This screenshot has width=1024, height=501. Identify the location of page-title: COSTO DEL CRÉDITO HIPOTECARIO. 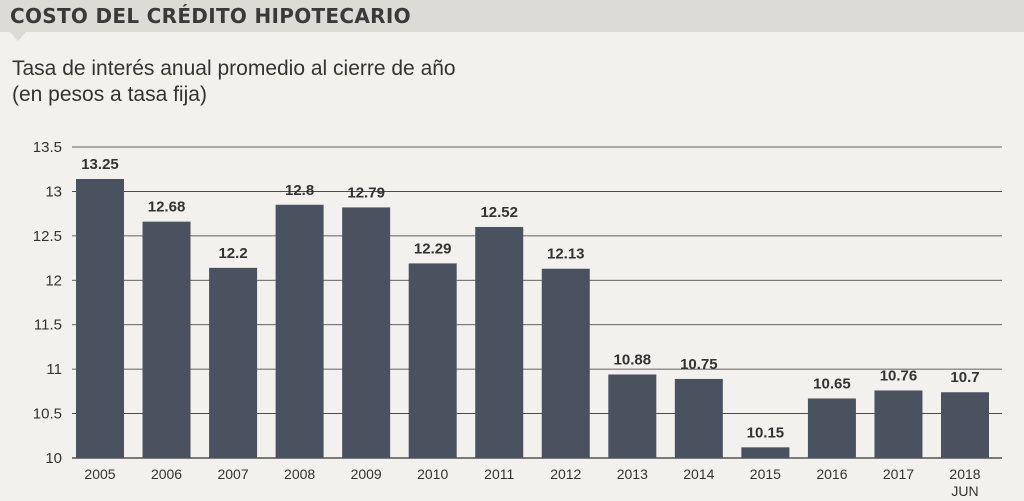
(210, 16).